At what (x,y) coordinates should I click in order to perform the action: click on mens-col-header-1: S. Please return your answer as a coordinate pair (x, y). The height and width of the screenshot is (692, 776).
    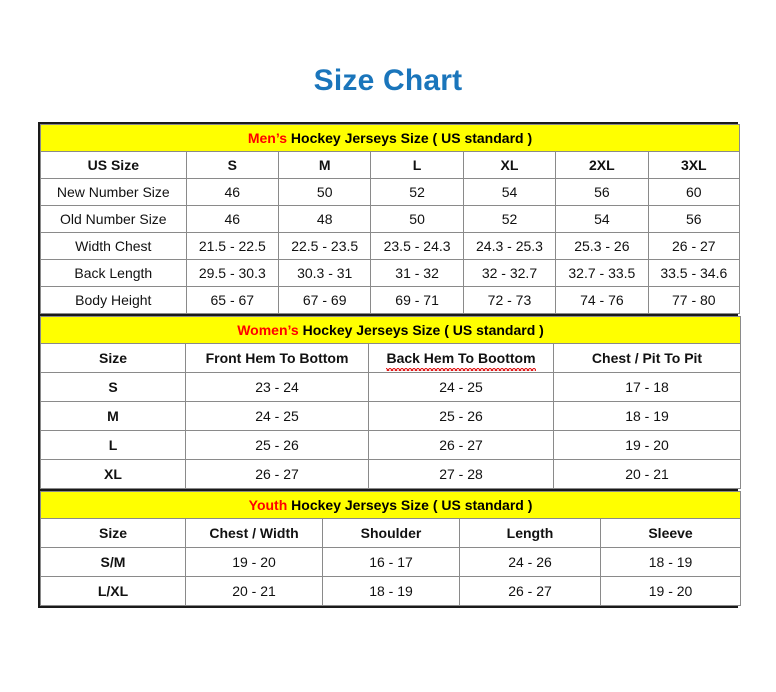
    Looking at the image, I should click on (232, 165).